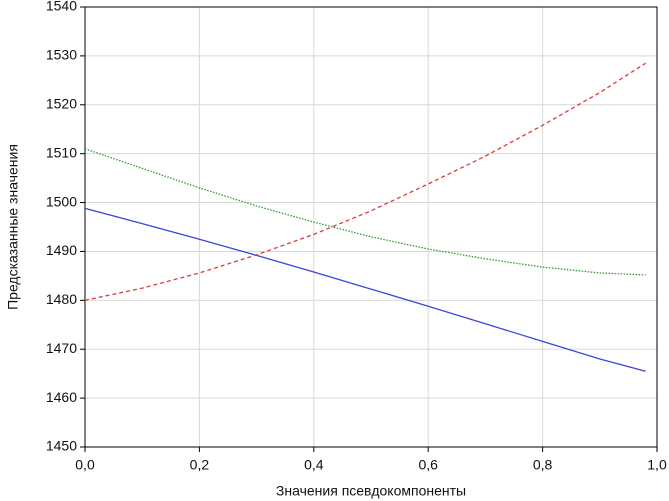 This screenshot has width=669, height=501. What do you see at coordinates (61, 152) in the screenshot?
I see `y-tick-label: 1510` at bounding box center [61, 152].